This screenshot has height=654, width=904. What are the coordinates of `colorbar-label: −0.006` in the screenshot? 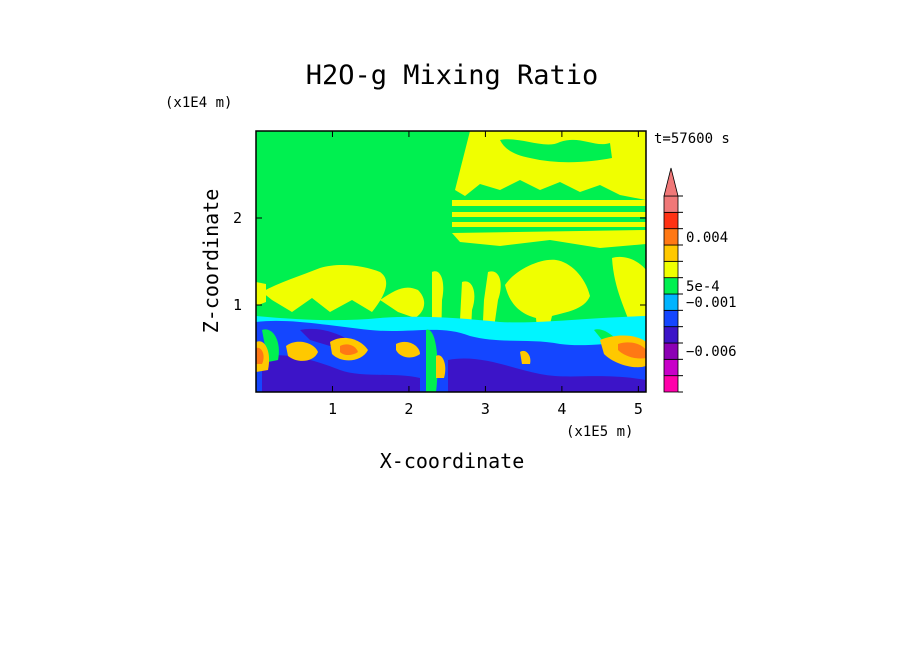 It's located at (711, 352).